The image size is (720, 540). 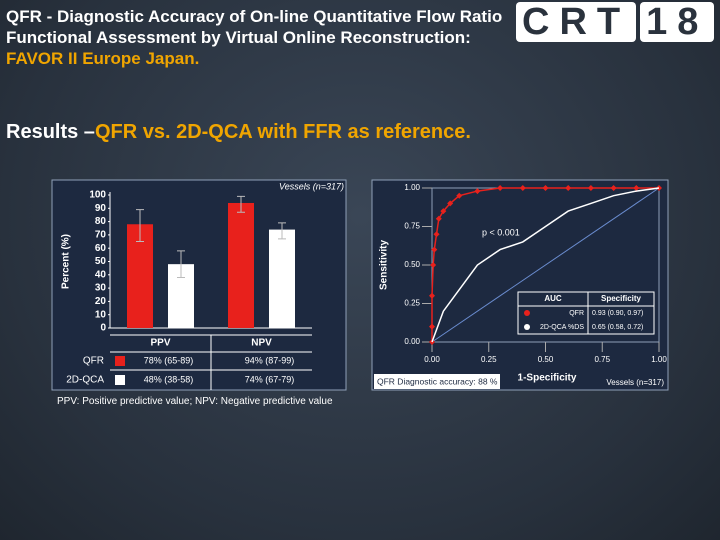 I want to click on caption: QFR Diagnostic accuracy: 88 %, so click(x=437, y=381).